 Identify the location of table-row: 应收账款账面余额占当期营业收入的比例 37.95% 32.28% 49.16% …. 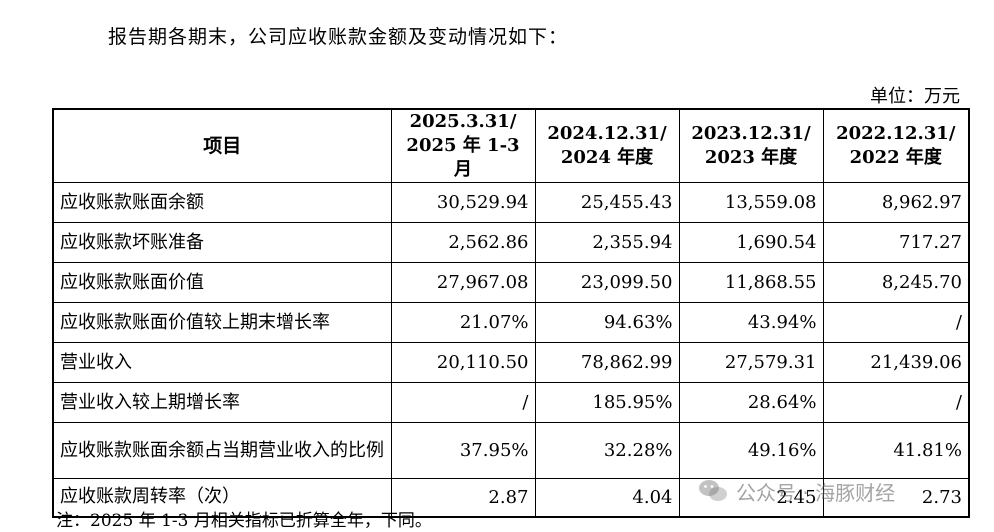
(511, 450).